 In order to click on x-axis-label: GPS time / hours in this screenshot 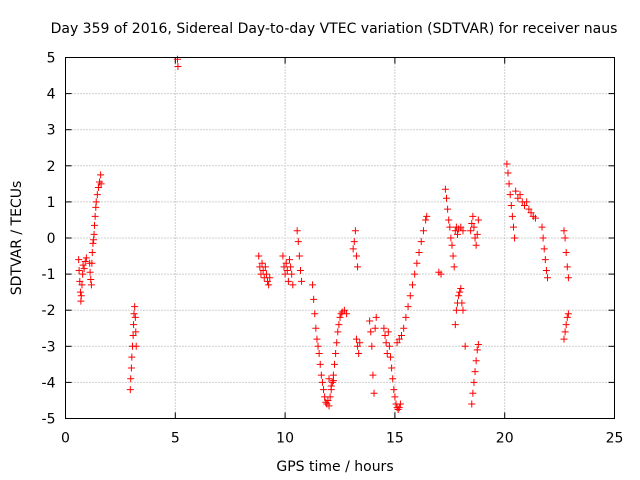, I will do `click(334, 467)`.